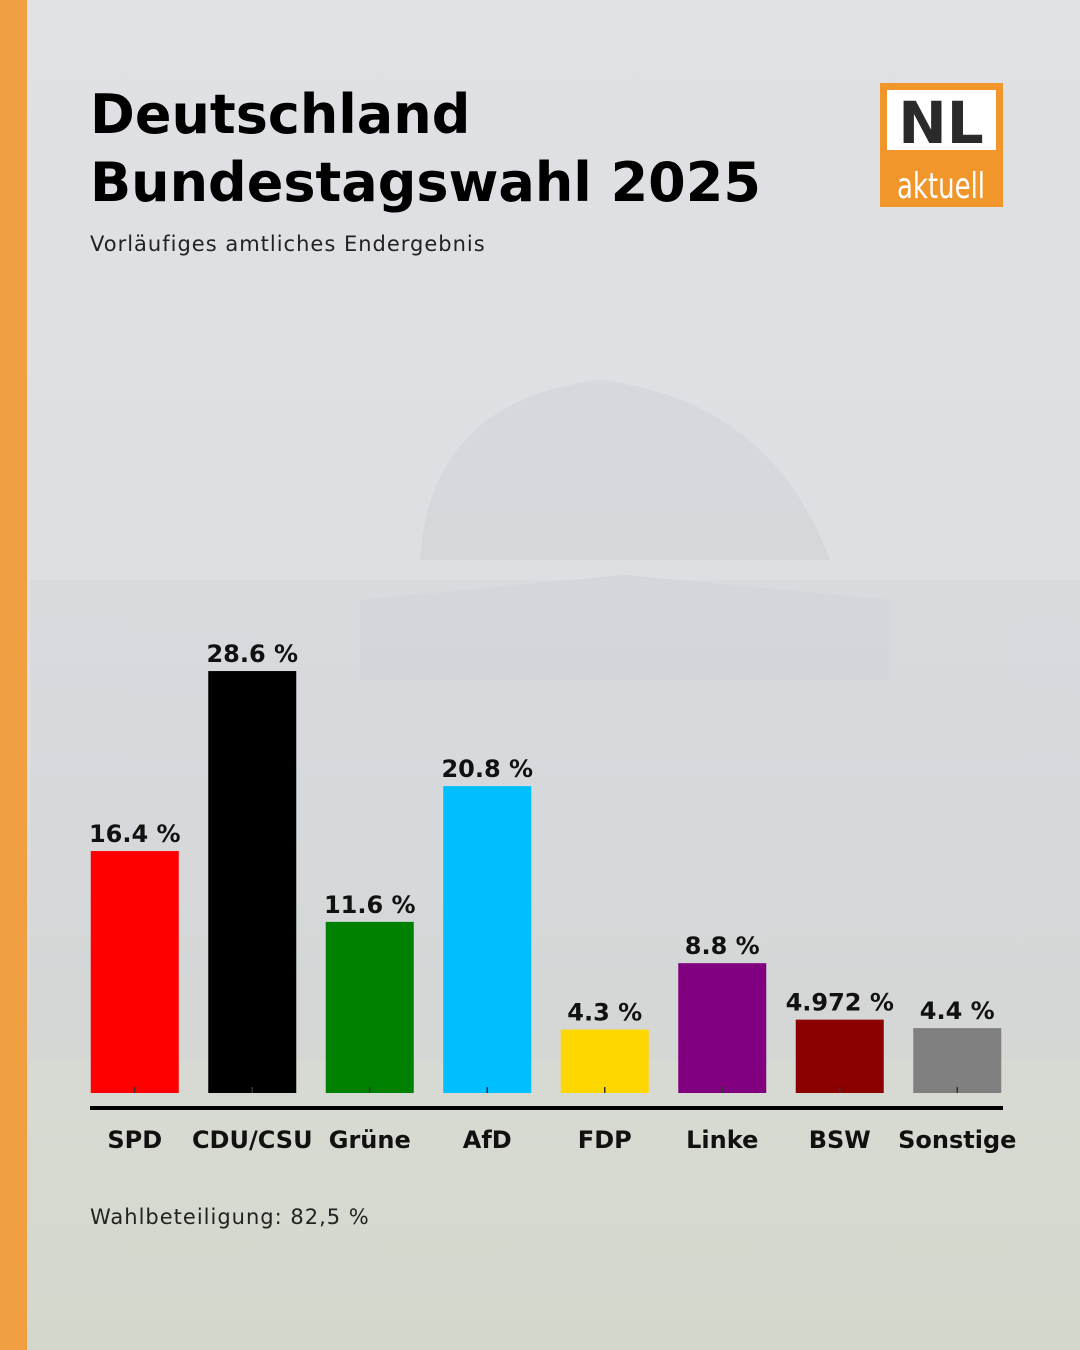 The width and height of the screenshot is (1080, 1350). Describe the element at coordinates (722, 946) in the screenshot. I see `value-label: 8.8 %` at that location.